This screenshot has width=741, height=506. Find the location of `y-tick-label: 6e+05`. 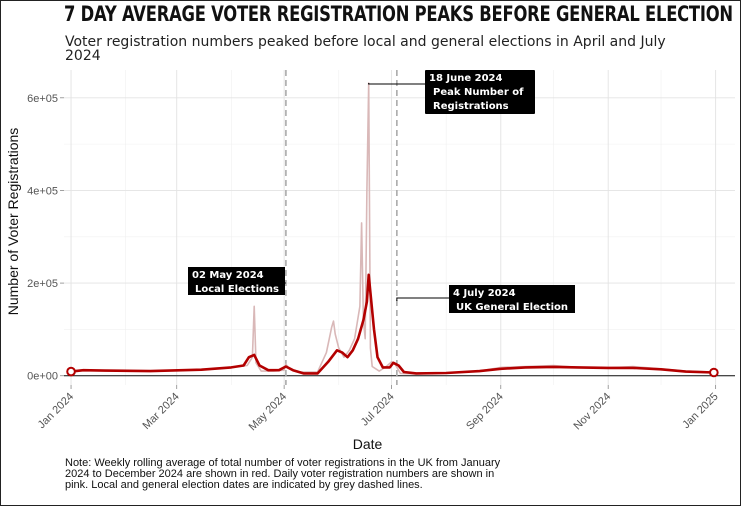

y-tick-label: 6e+05 is located at coordinates (42, 99).